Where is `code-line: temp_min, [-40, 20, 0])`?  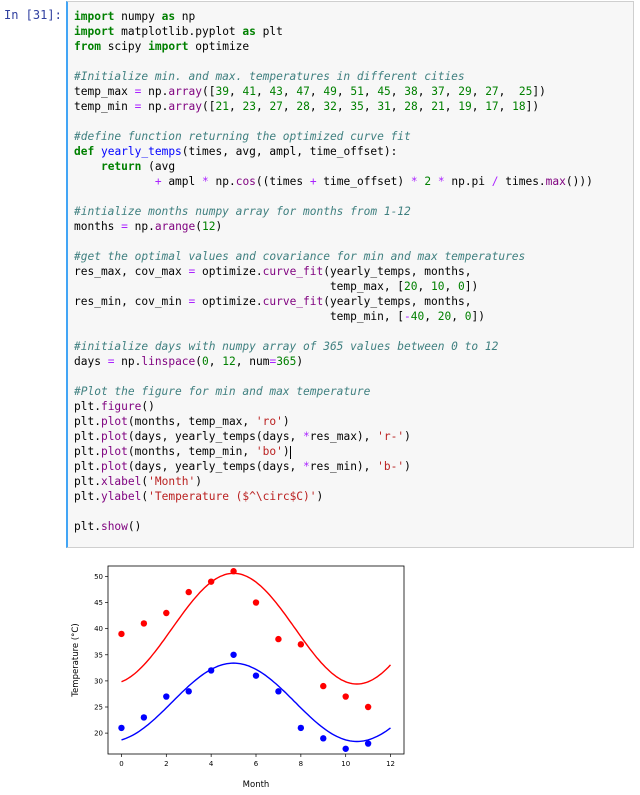
code-line: temp_min, [-40, 20, 0]) is located at coordinates (279, 316).